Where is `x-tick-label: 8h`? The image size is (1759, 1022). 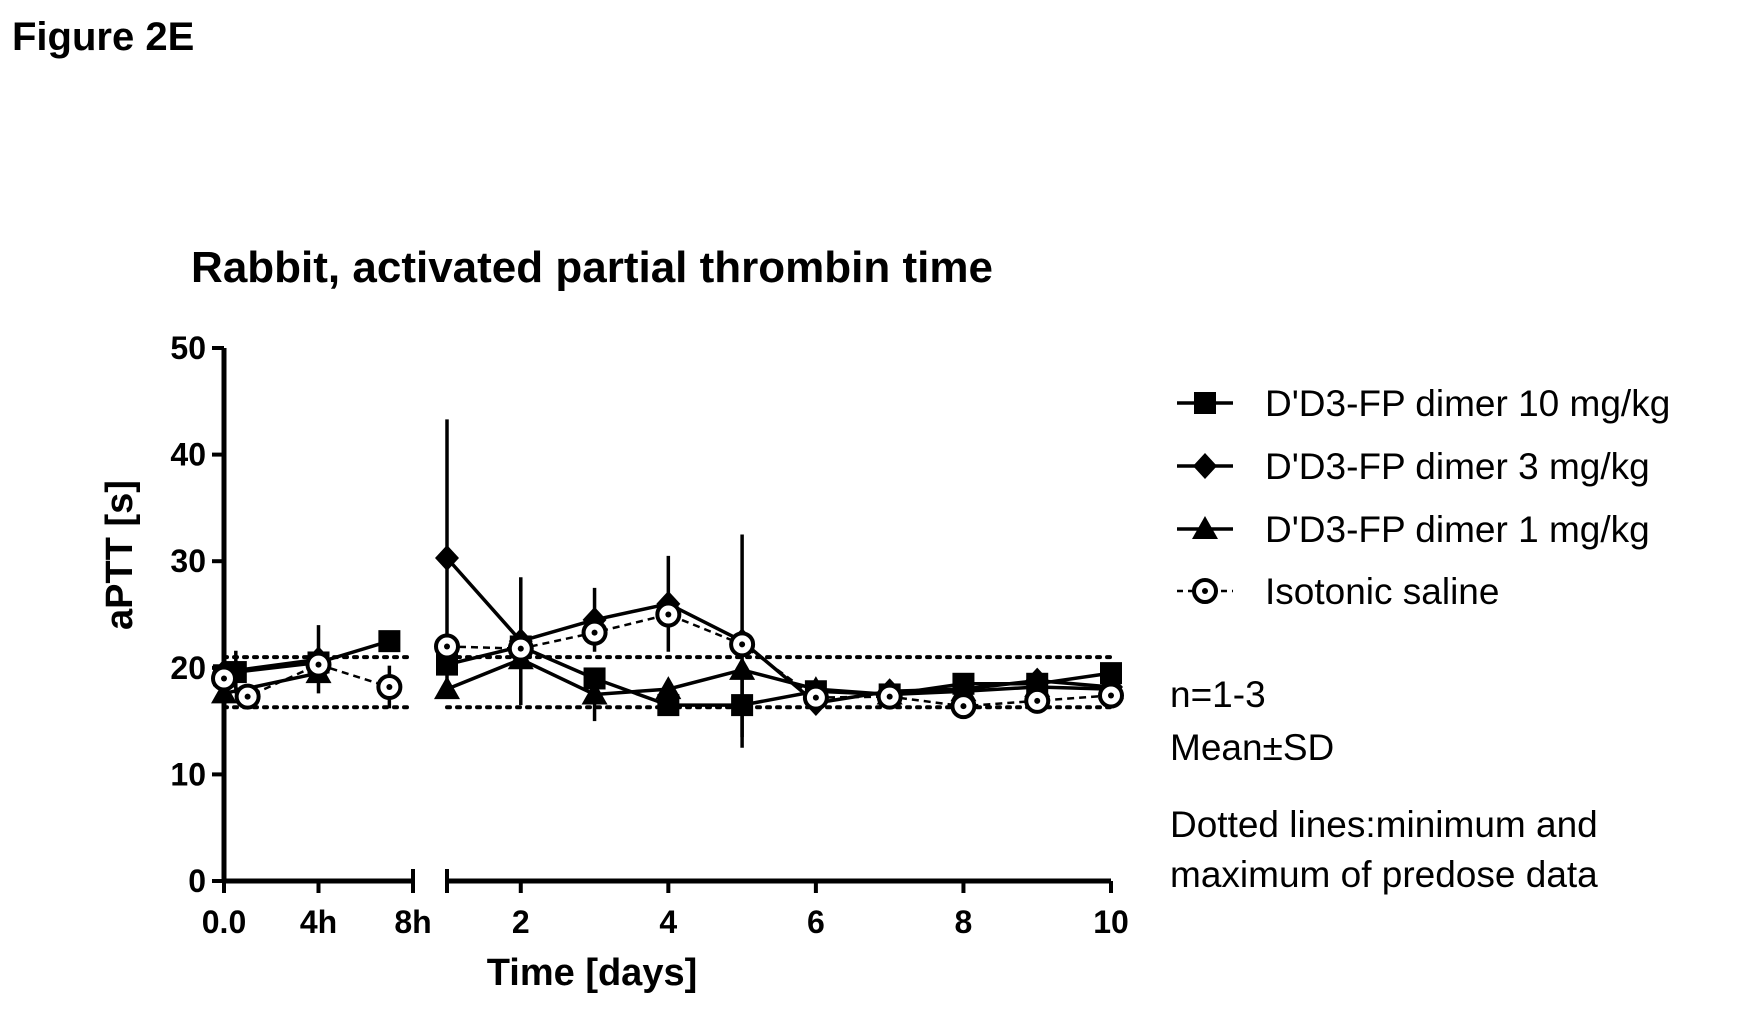 x-tick-label: 8h is located at coordinates (412, 922).